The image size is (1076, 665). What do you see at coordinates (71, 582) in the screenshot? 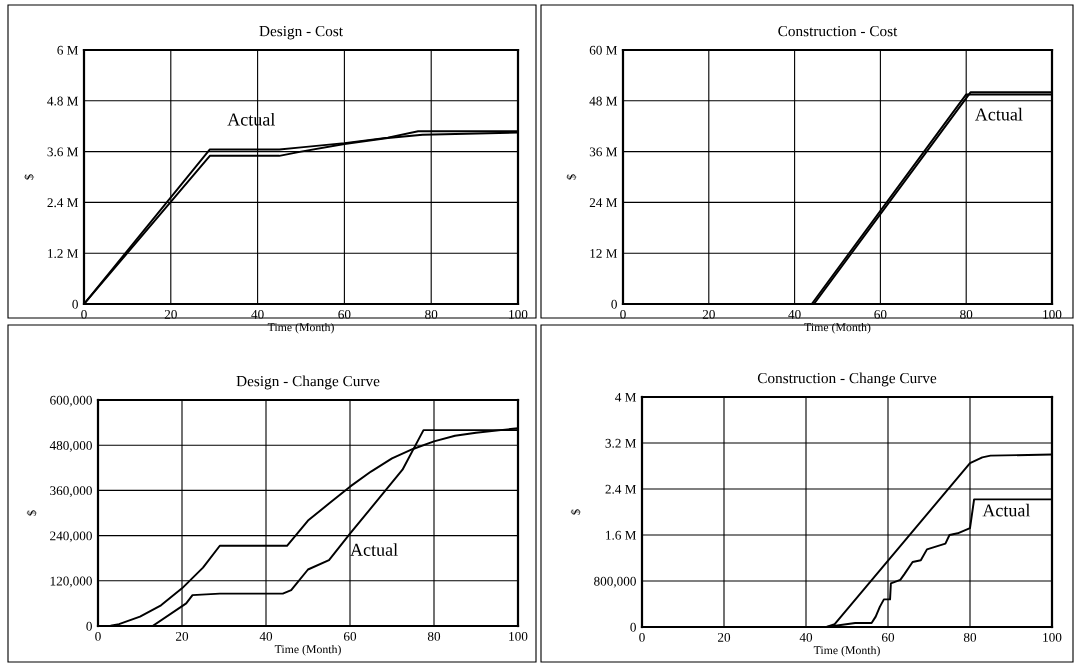
I see `y-tick-label: 120,000` at bounding box center [71, 582].